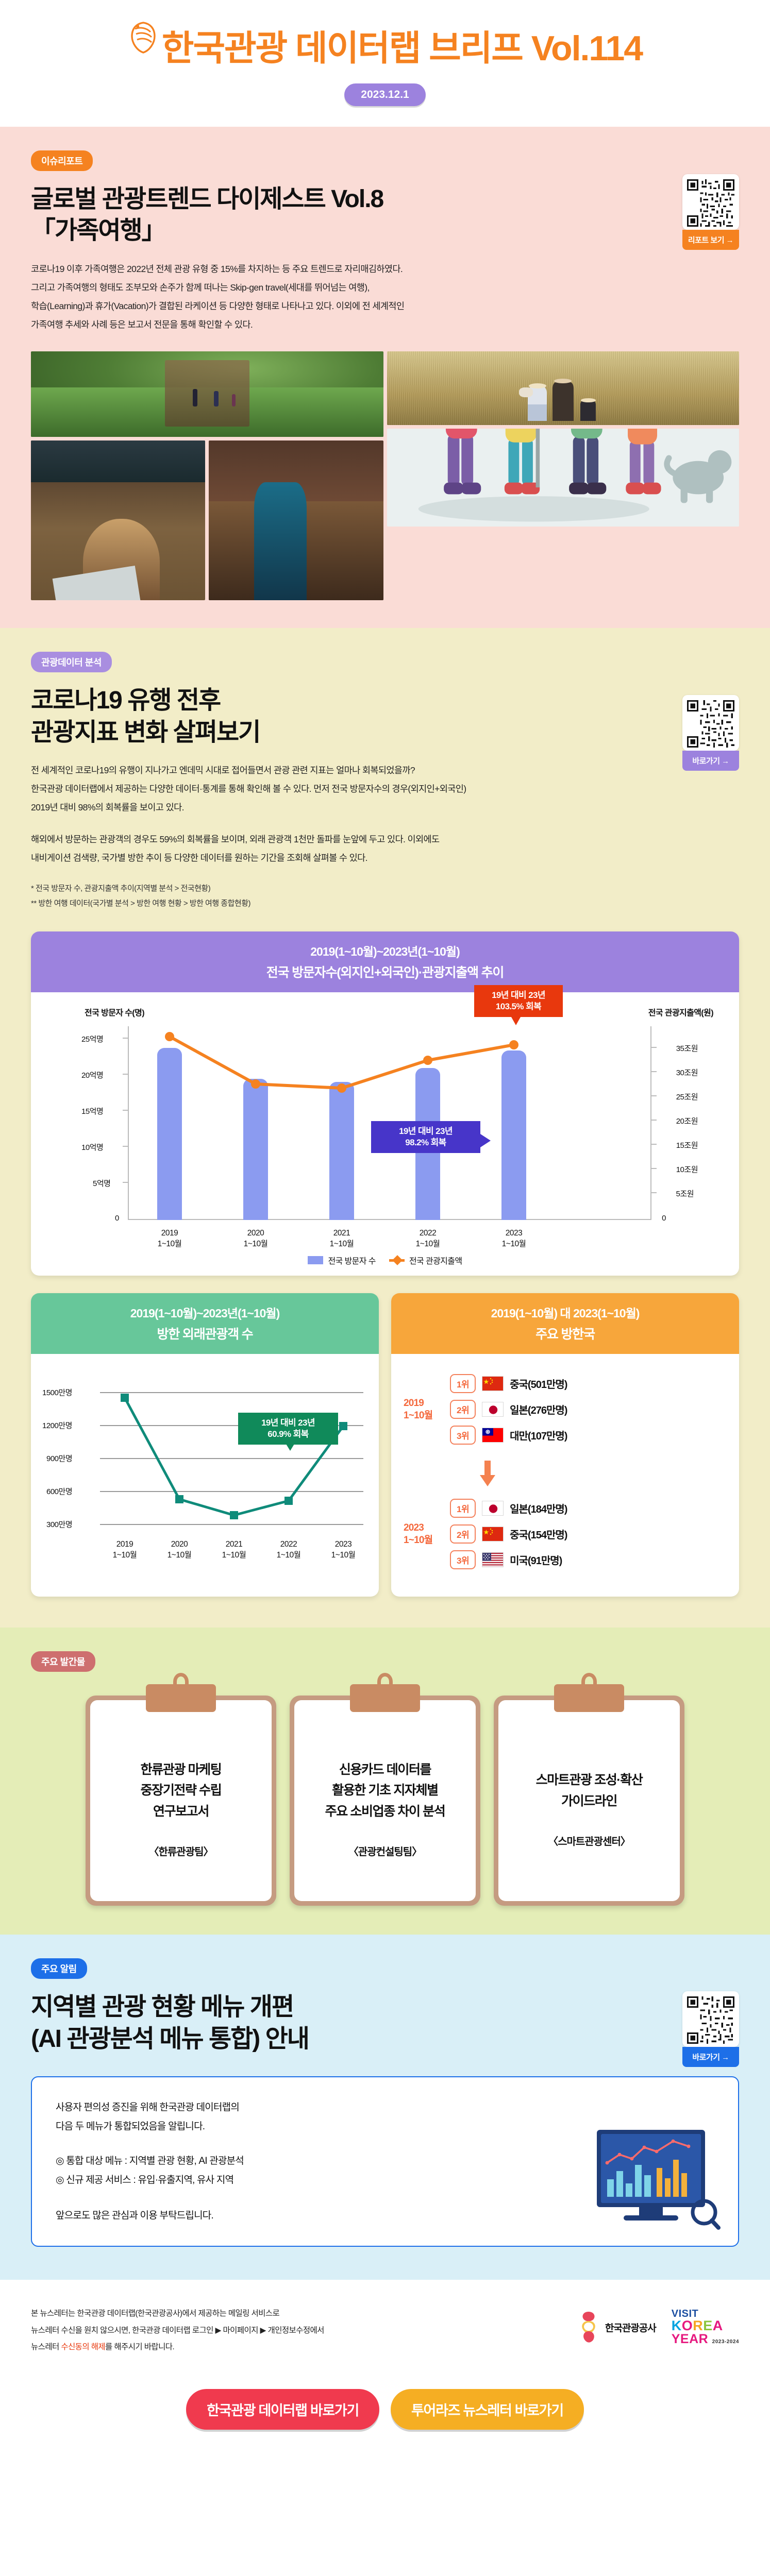  What do you see at coordinates (255, 1239) in the screenshot?
I see `chart-1-xlabel-2020: 2020 1~10월` at bounding box center [255, 1239].